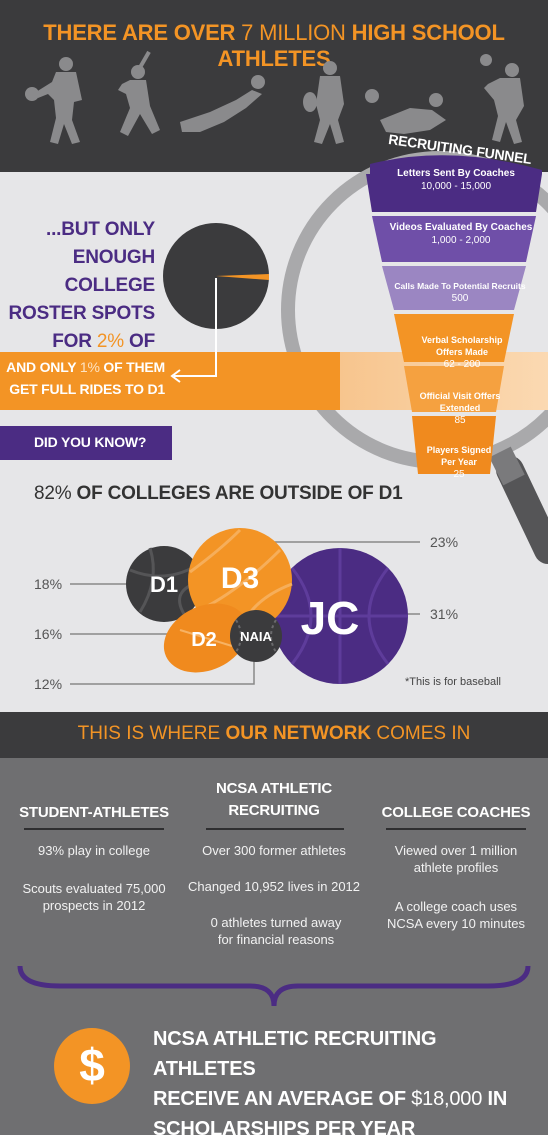  What do you see at coordinates (298, 733) in the screenshot?
I see `network-title-b: OUR NETWORK` at bounding box center [298, 733].